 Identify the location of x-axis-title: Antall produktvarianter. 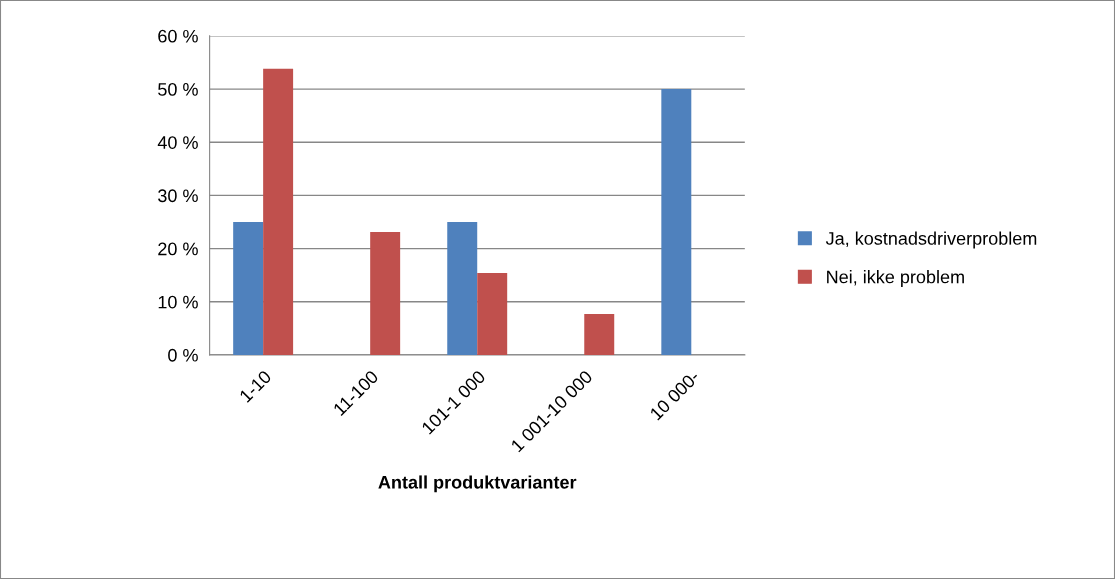
(477, 484).